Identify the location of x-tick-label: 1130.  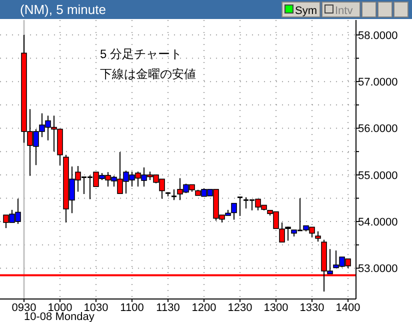
(168, 308).